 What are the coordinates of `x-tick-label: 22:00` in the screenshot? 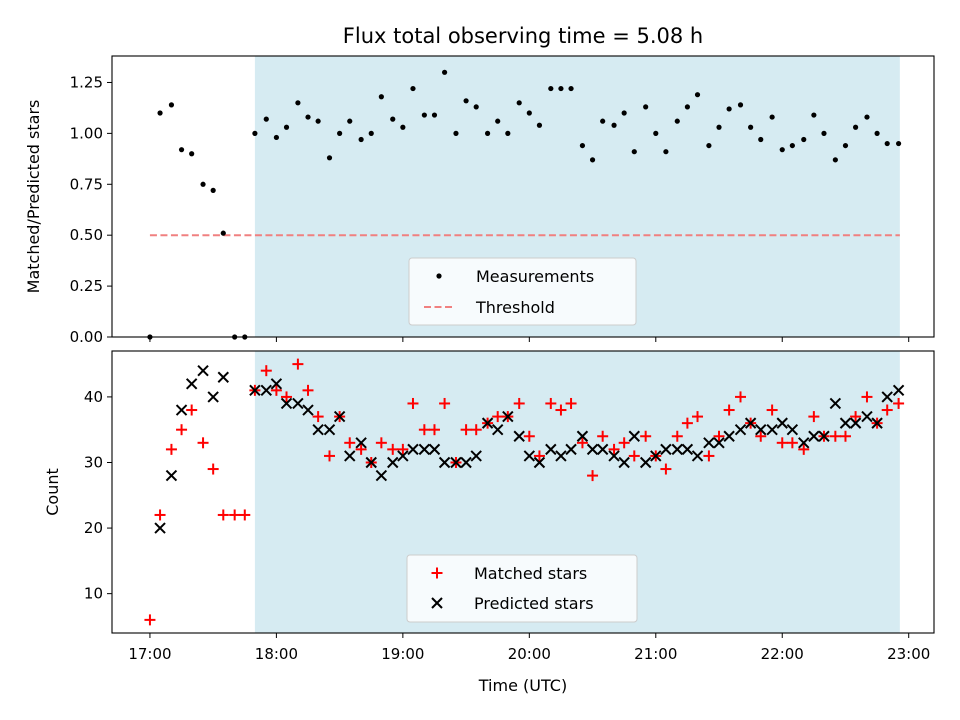 It's located at (782, 654).